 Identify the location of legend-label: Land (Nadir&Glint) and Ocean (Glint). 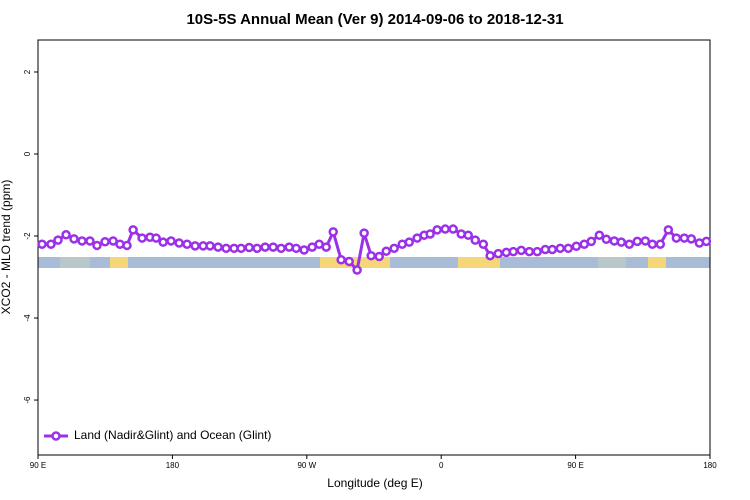
(172, 435).